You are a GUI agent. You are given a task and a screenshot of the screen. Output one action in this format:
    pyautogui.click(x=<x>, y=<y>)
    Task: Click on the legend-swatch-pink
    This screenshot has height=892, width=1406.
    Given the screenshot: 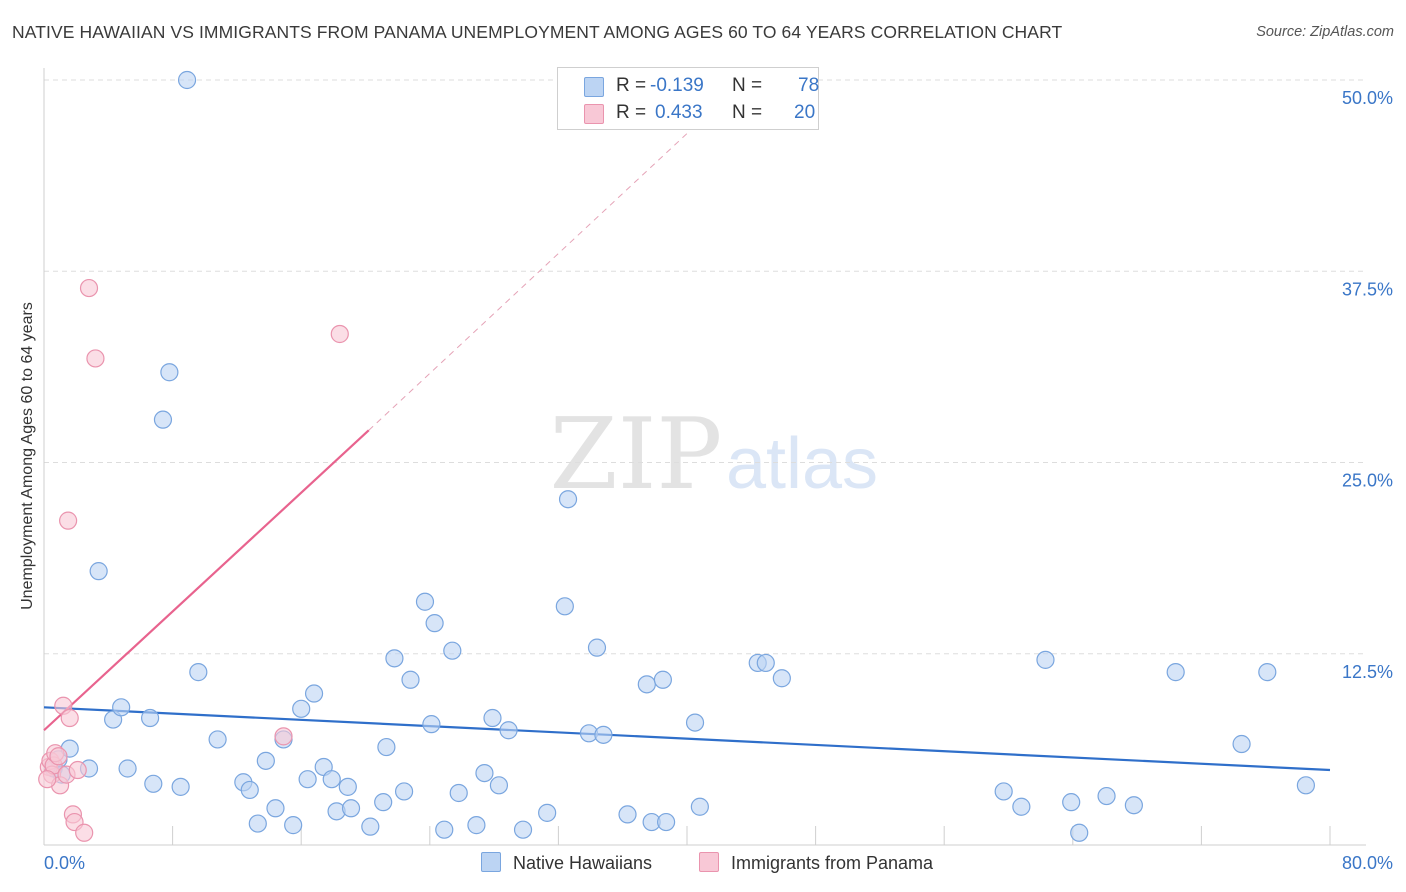 What is the action you would take?
    pyautogui.click(x=709, y=862)
    